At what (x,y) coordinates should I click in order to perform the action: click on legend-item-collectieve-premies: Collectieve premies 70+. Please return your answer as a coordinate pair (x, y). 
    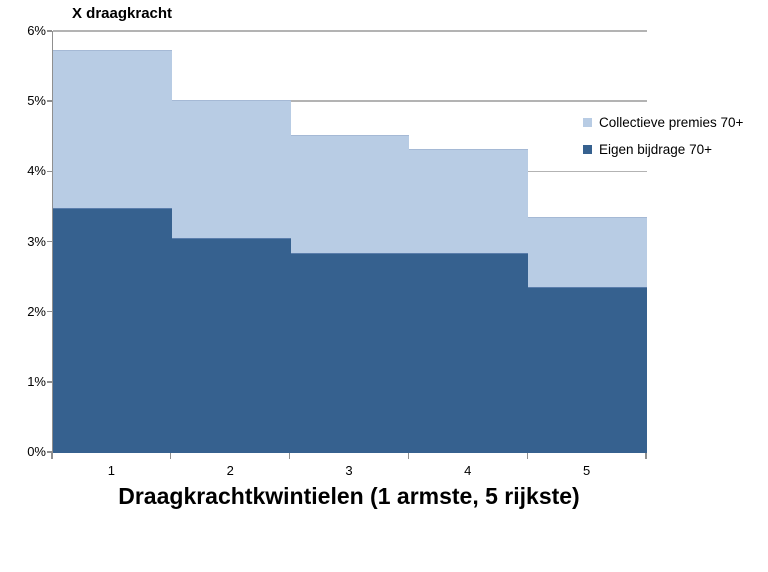
    Looking at the image, I should click on (663, 122).